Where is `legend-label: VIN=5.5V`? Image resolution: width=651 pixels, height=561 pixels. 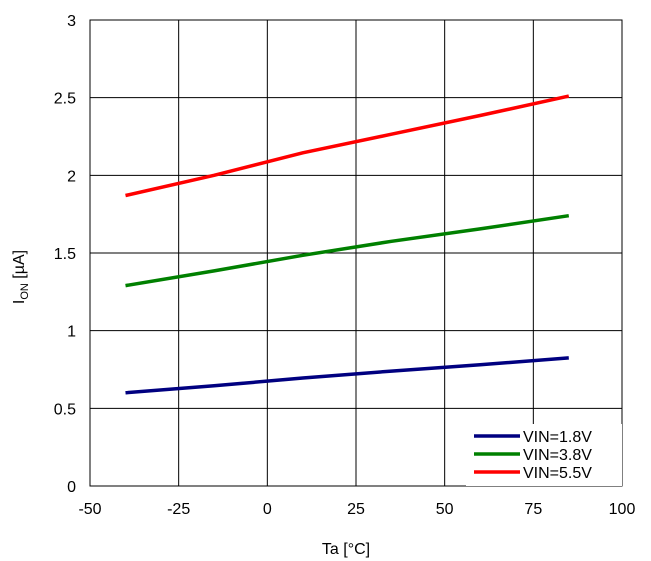
legend-label: VIN=5.5V is located at coordinates (557, 473).